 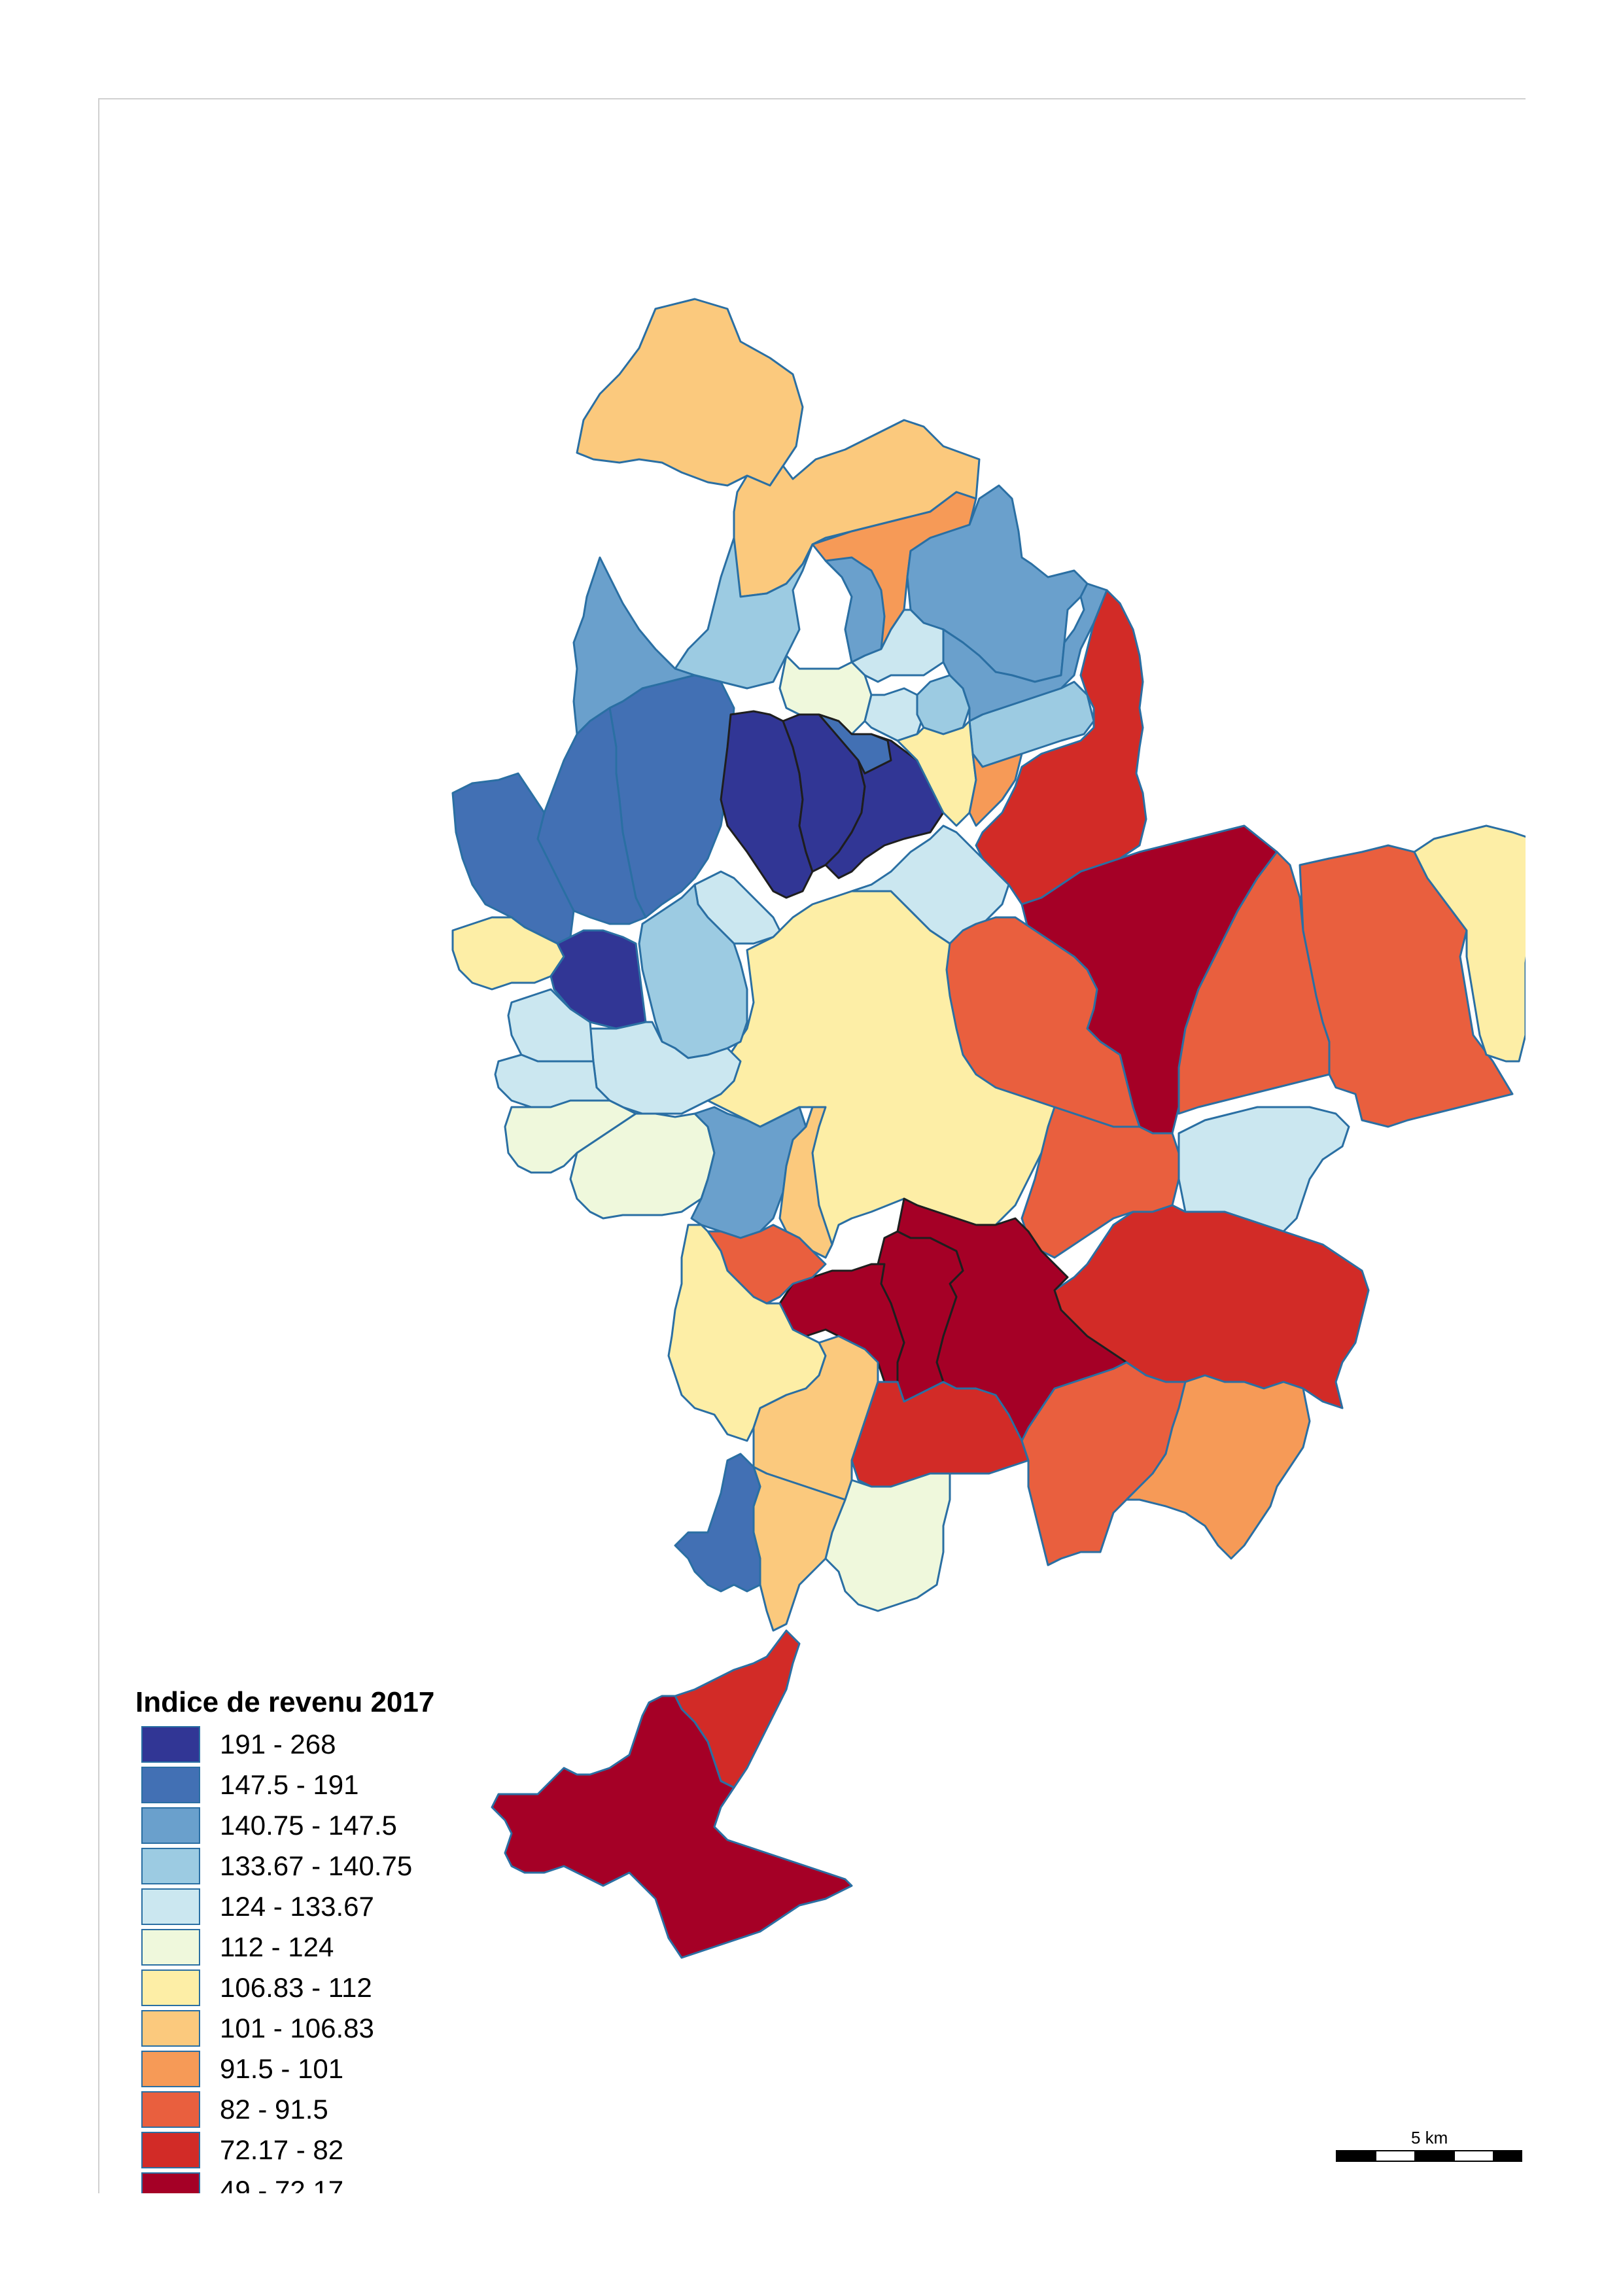 What do you see at coordinates (309, 1826) in the screenshot?
I see `legend-label: 140.75 - 147.5` at bounding box center [309, 1826].